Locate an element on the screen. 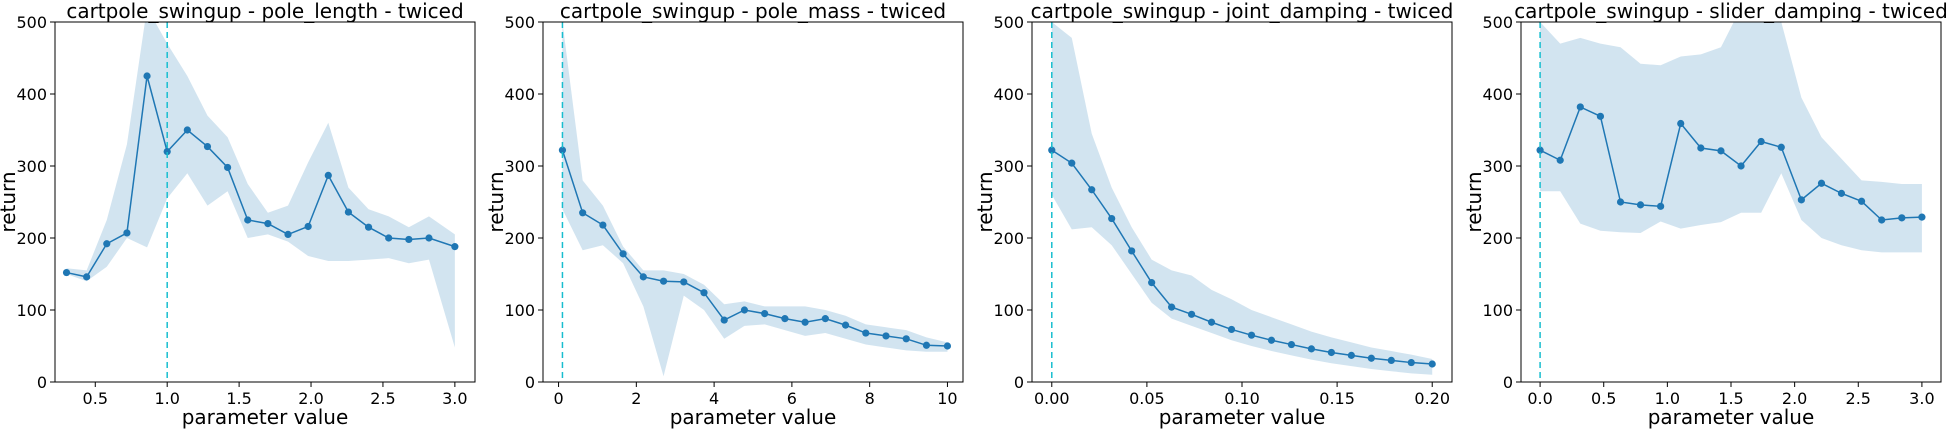 The image size is (1955, 433). x-tick-label: 0 is located at coordinates (558, 398).